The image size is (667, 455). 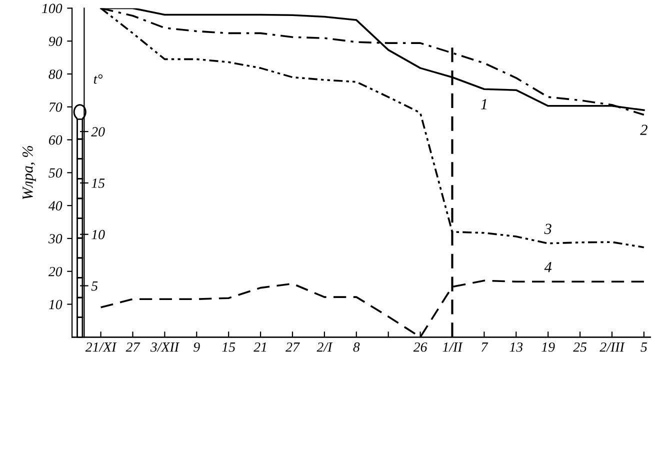 I want to click on x-tick-label: 7, so click(x=485, y=347).